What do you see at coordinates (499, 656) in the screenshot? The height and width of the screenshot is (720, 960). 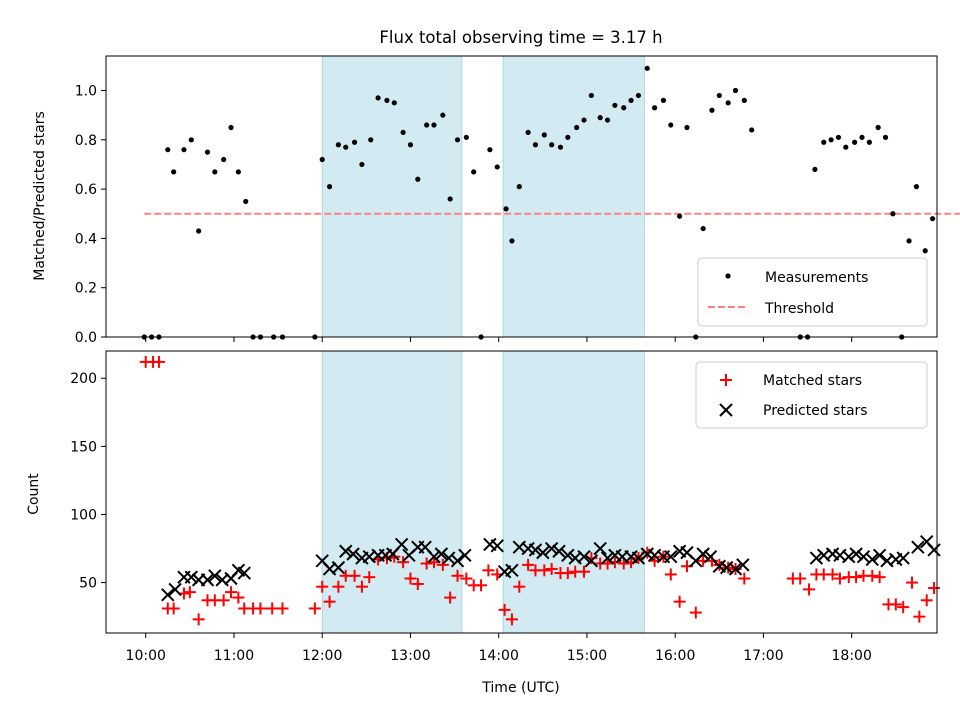 I see `x-tick-label: 14:00` at bounding box center [499, 656].